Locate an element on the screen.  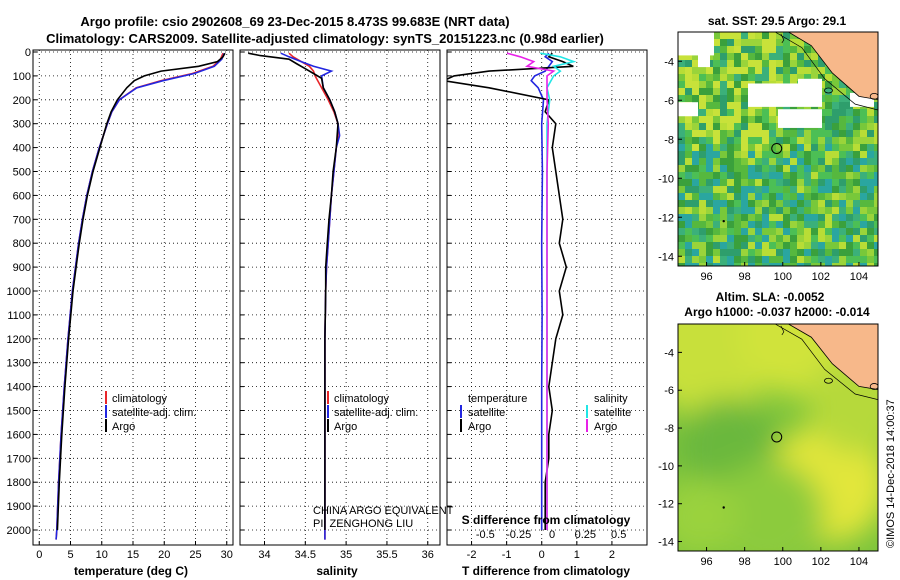
legend-climatology: climatology is located at coordinates (140, 399).